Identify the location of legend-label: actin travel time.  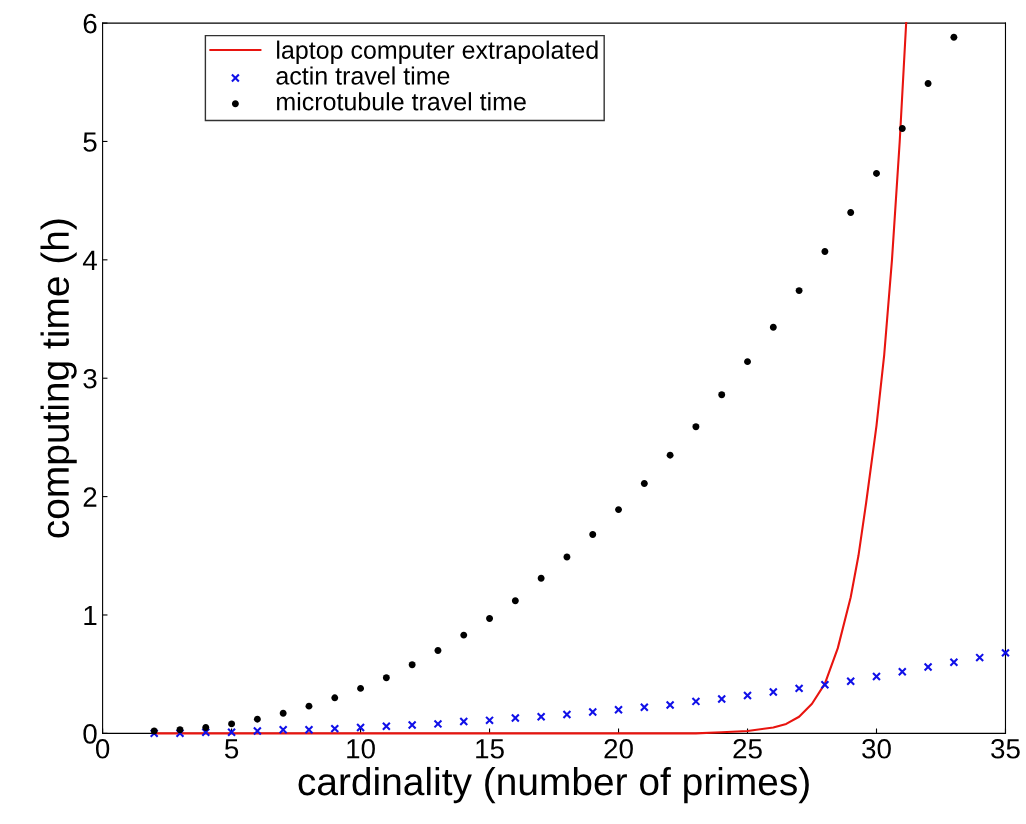
(363, 75).